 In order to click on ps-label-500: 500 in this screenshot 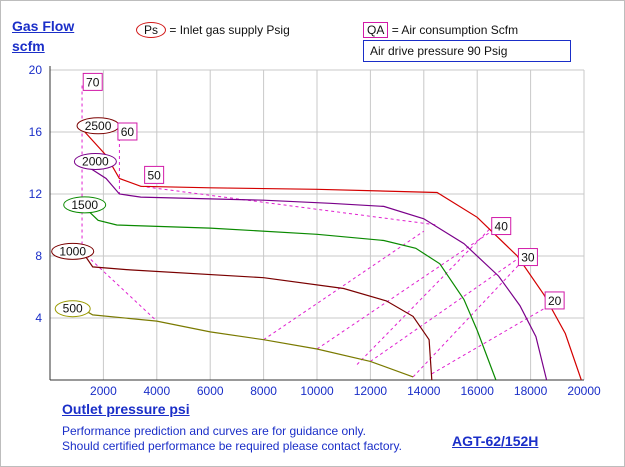, I will do `click(73, 309)`.